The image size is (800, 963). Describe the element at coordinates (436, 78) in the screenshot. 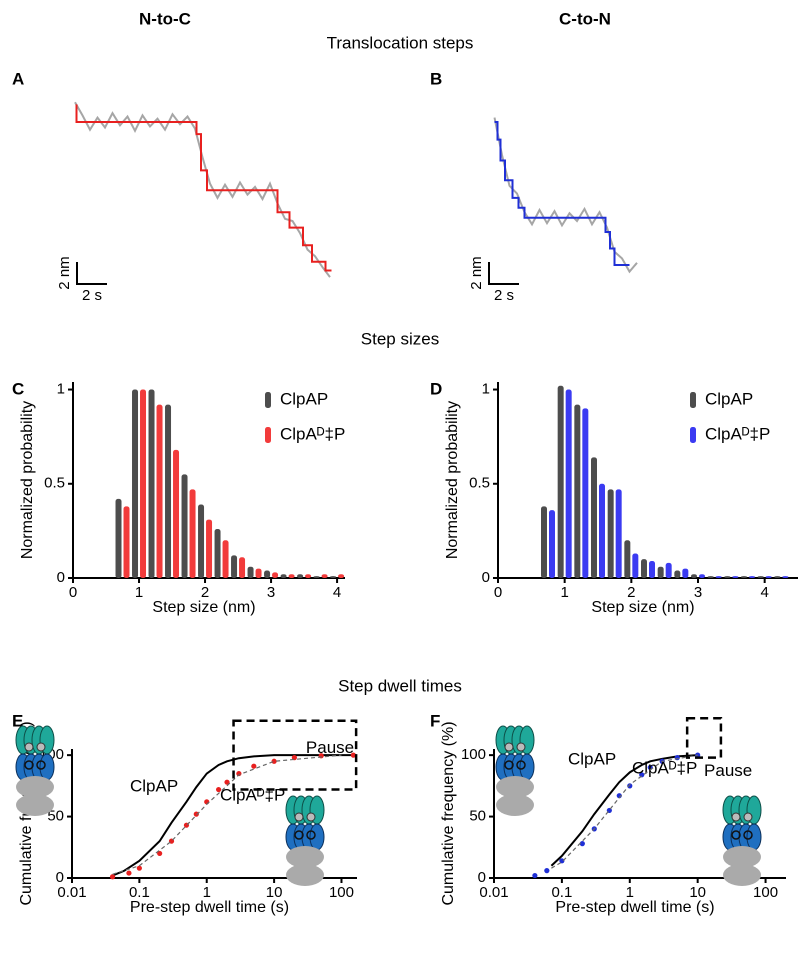

I see `panel-label: B` at that location.